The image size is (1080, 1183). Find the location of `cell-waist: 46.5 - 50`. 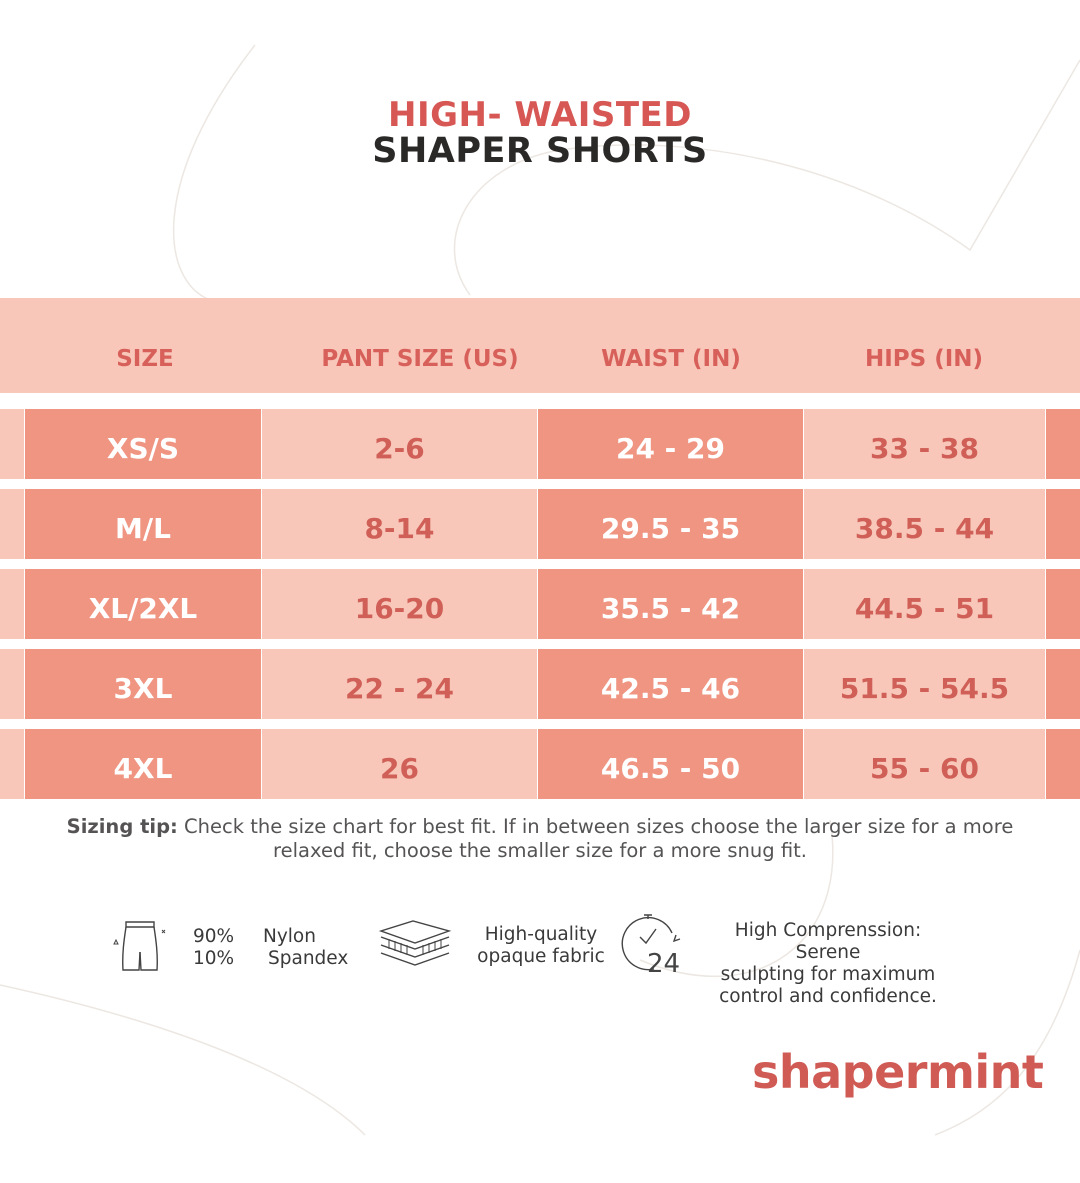

cell-waist: 46.5 - 50 is located at coordinates (670, 764).